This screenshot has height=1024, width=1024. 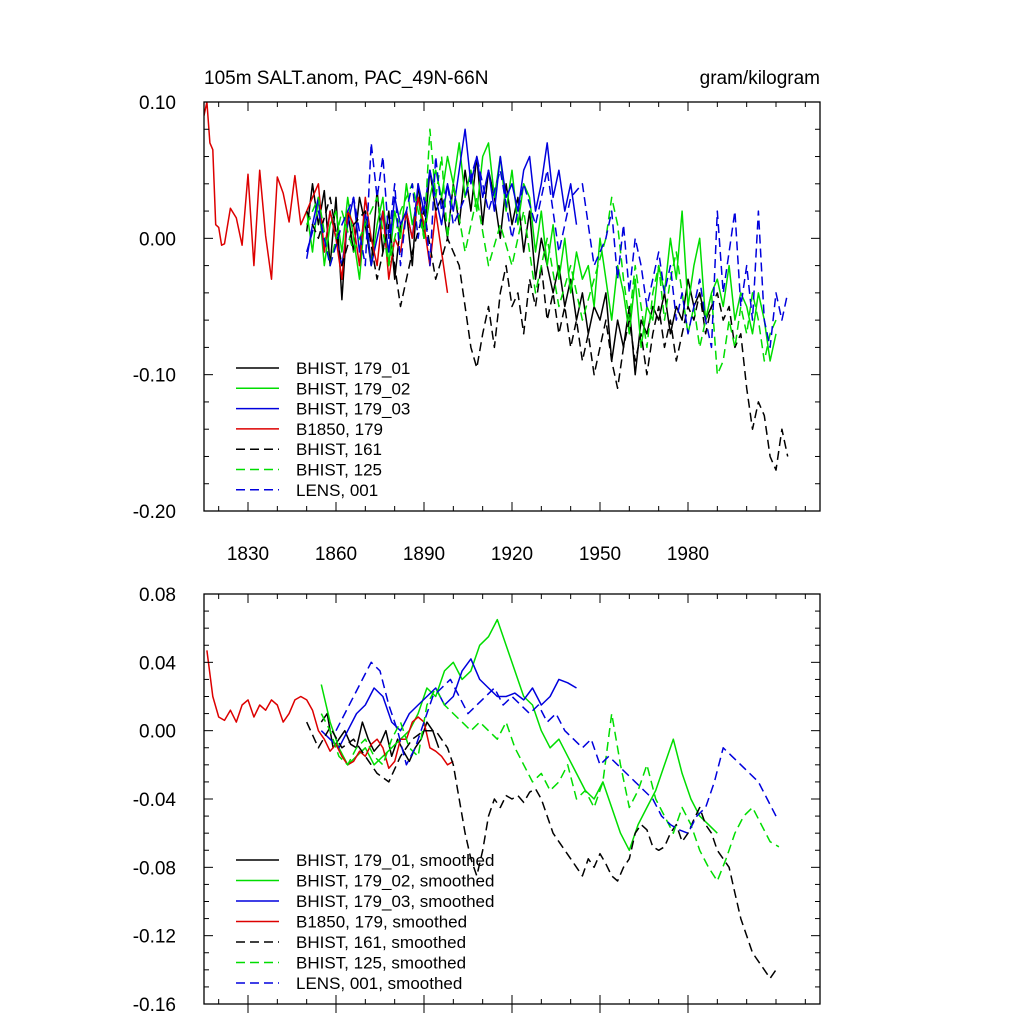 I want to click on x-tick-label: 1860, so click(x=336, y=554).